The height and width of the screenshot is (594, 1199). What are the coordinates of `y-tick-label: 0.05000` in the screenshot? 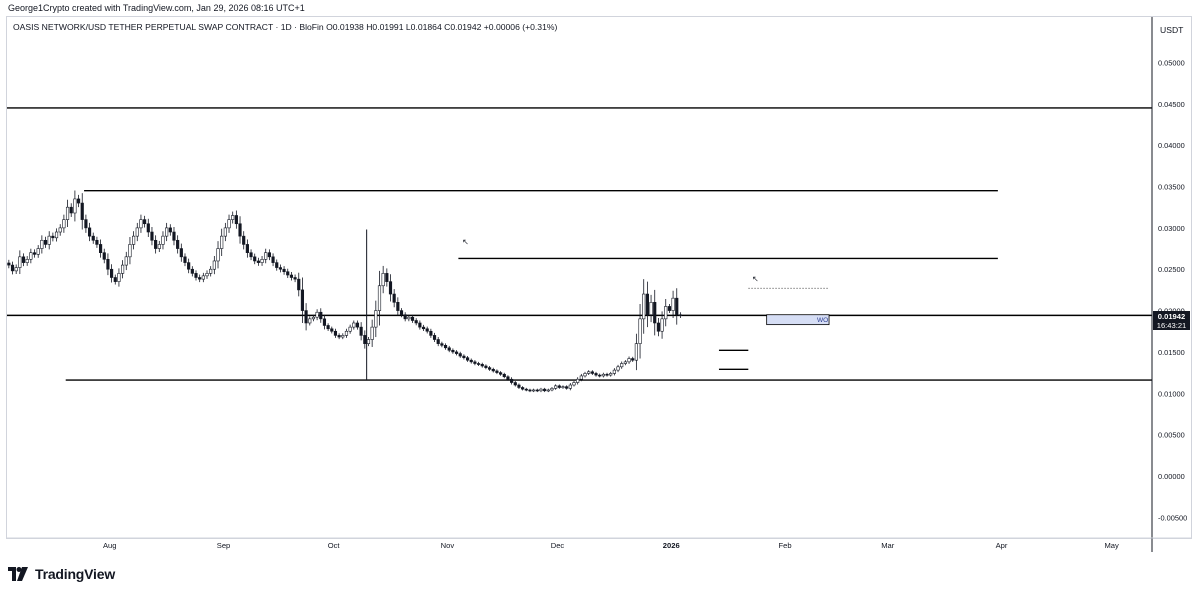 It's located at (1171, 62).